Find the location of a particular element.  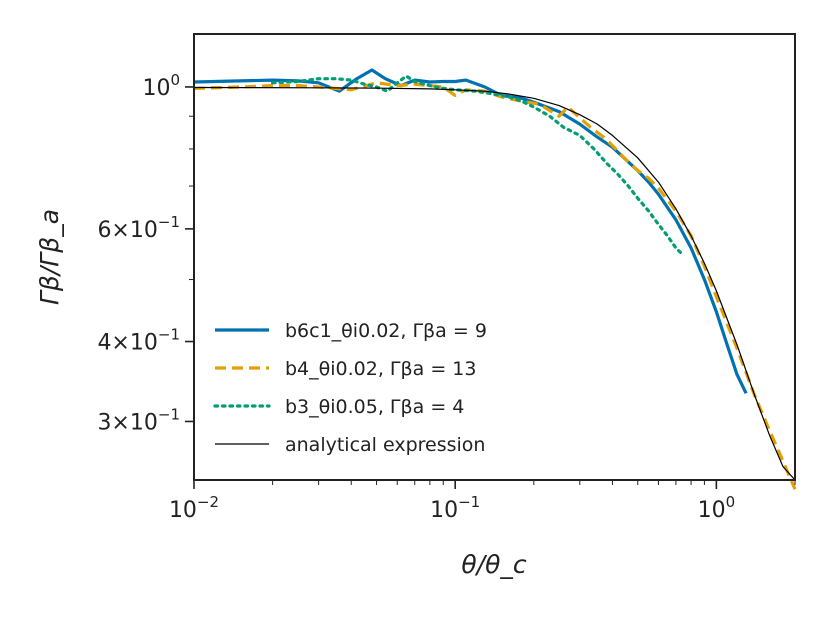

legend-label: b3_θi0.05, Γβa = 4 is located at coordinates (374, 407).